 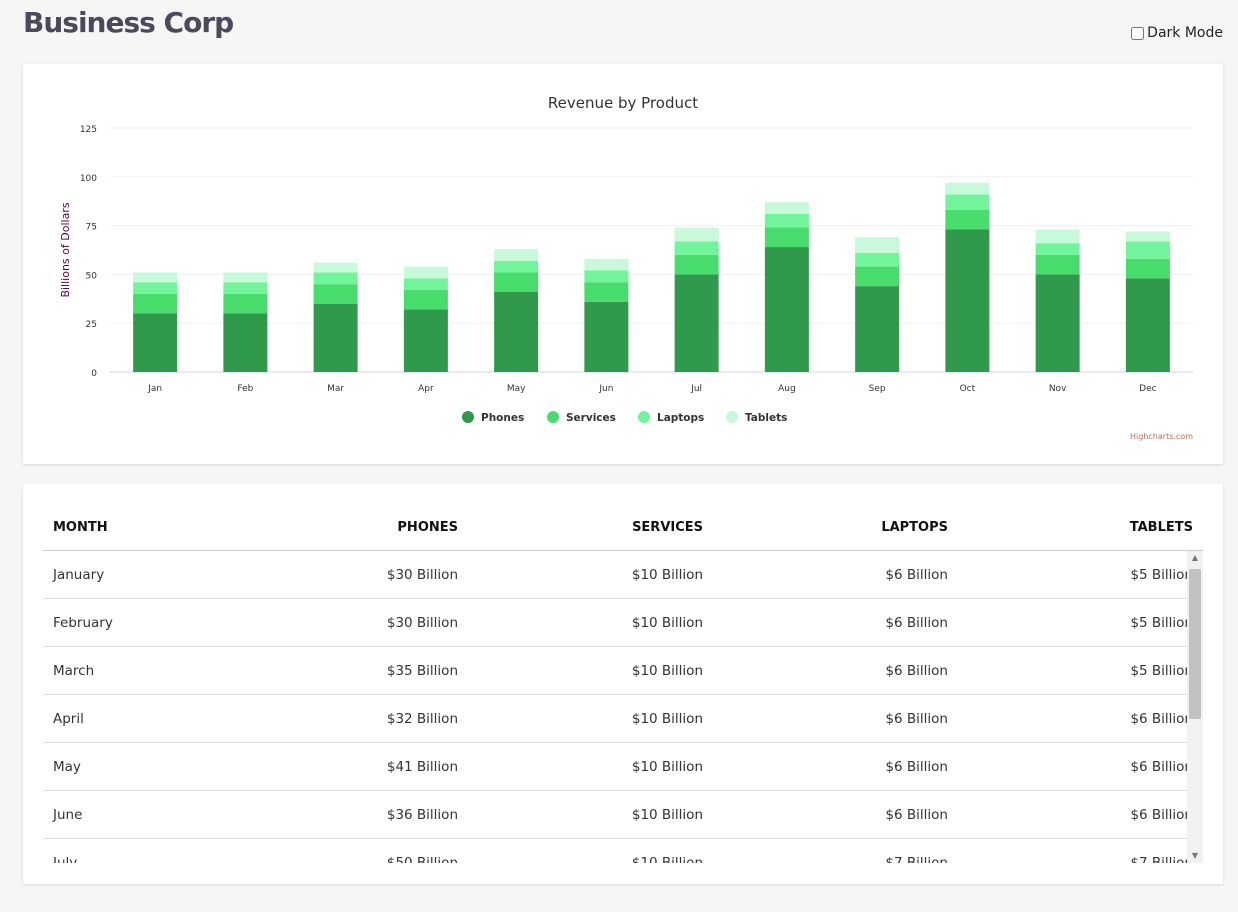 What do you see at coordinates (68, 718) in the screenshot?
I see `table-cell: April` at bounding box center [68, 718].